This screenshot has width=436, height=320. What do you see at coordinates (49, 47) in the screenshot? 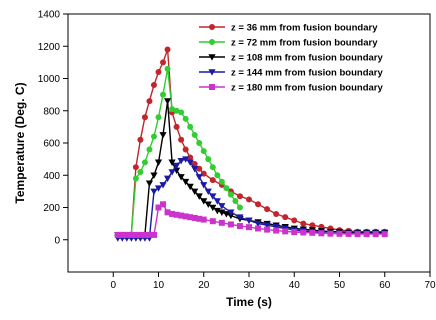
I see `y-tick-label: 1200` at bounding box center [49, 47].